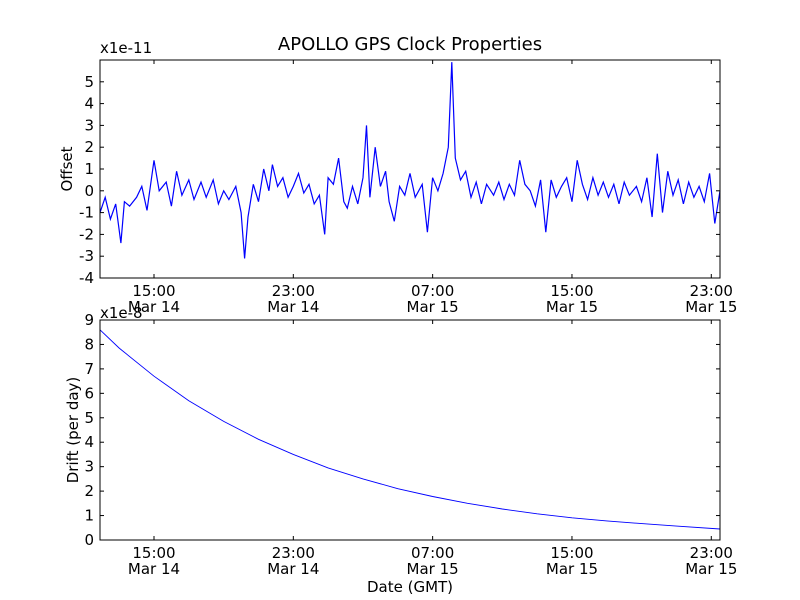 Image resolution: width=800 pixels, height=600 pixels. I want to click on drift-y-axis-label: Drift (per day), so click(73, 430).